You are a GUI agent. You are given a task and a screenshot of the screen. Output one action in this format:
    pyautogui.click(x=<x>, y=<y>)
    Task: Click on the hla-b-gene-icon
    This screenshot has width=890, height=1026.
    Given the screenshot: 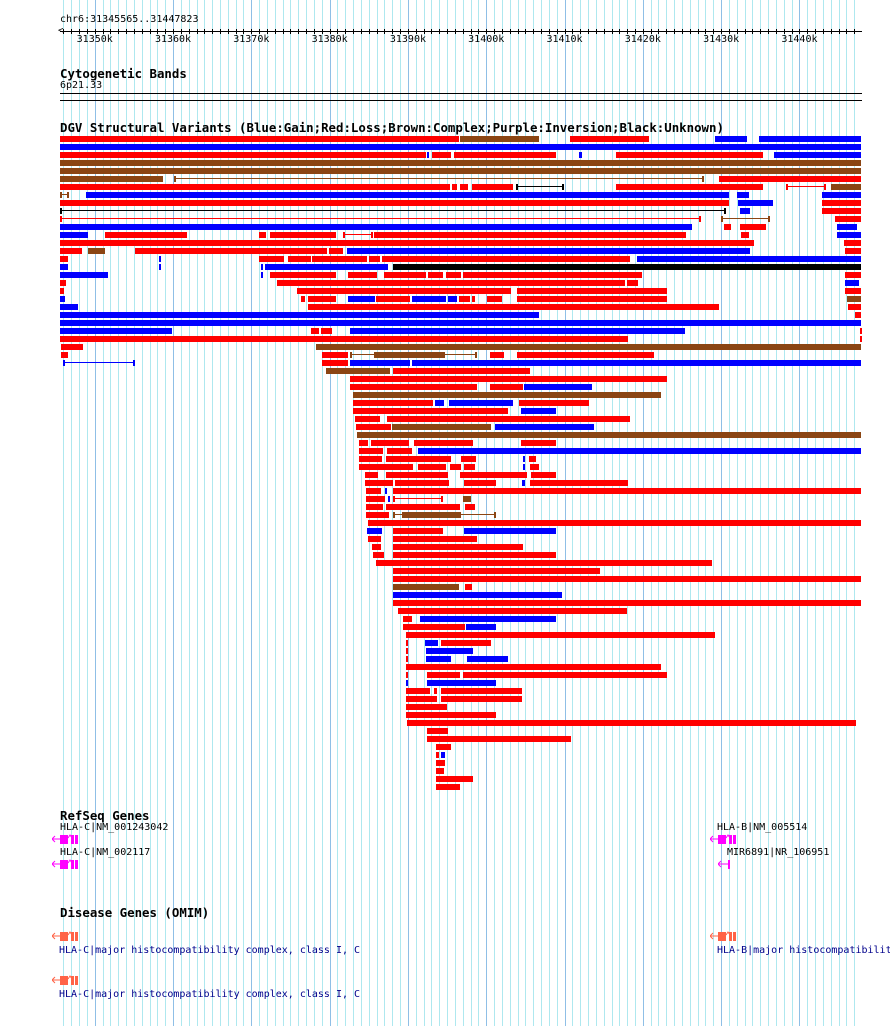 What is the action you would take?
    pyautogui.click(x=728, y=839)
    